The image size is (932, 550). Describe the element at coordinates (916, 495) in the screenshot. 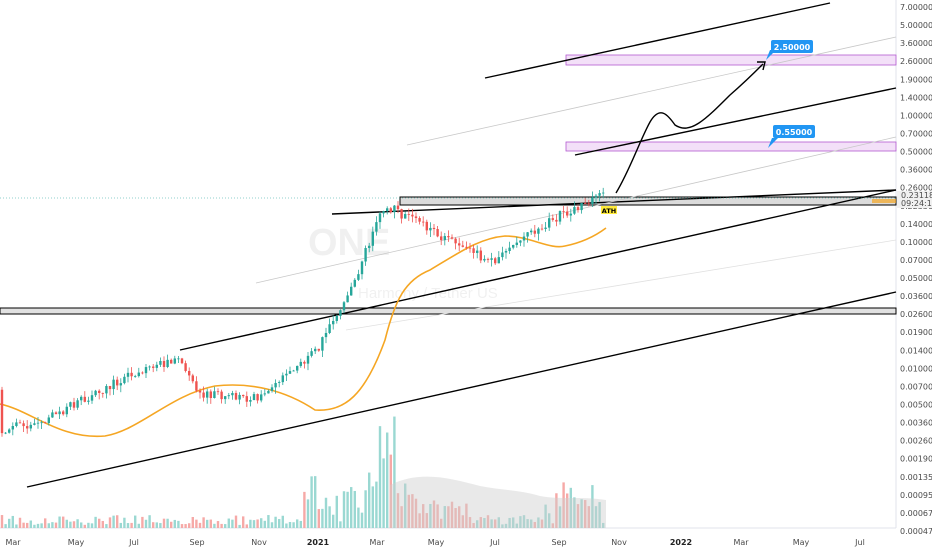

I see `price-tick: 0.00095` at that location.